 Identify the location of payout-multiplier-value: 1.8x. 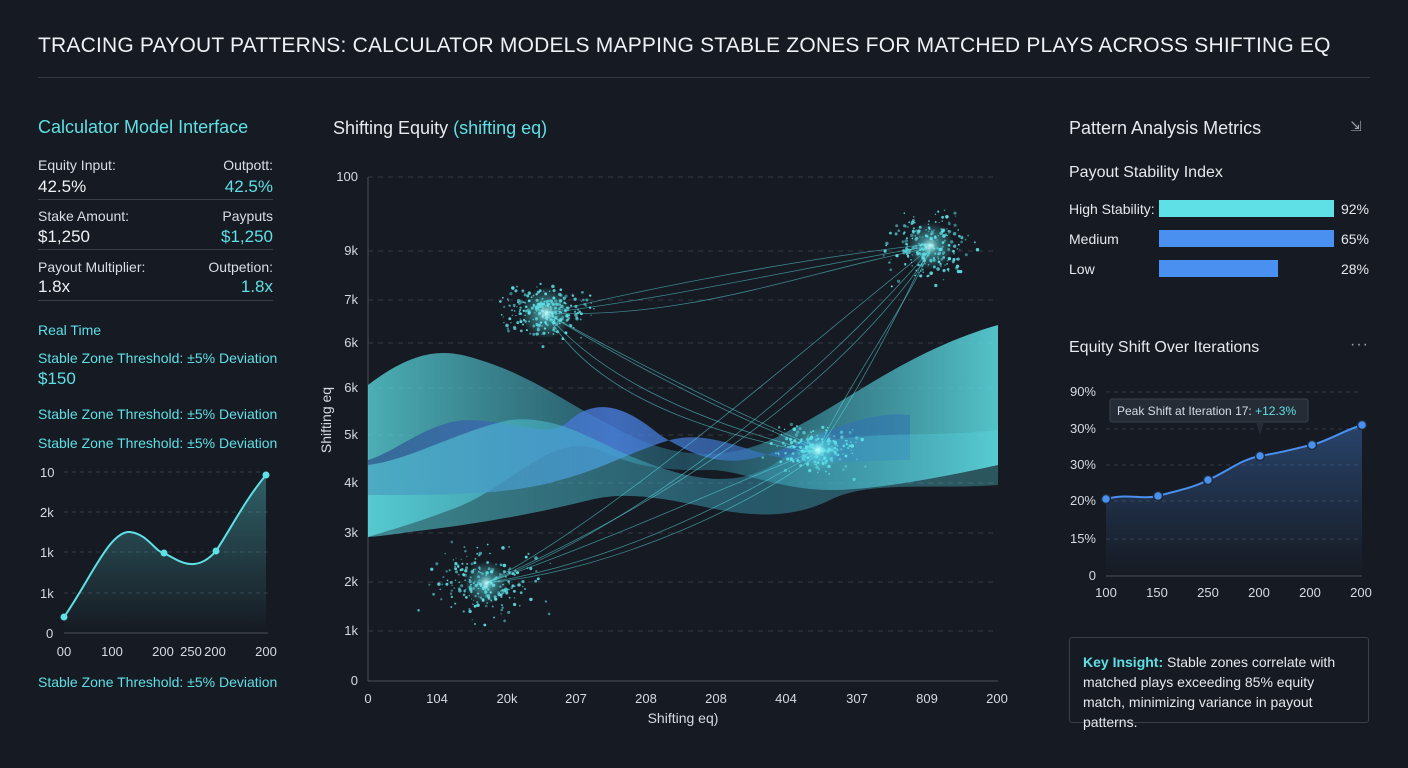
(54, 286).